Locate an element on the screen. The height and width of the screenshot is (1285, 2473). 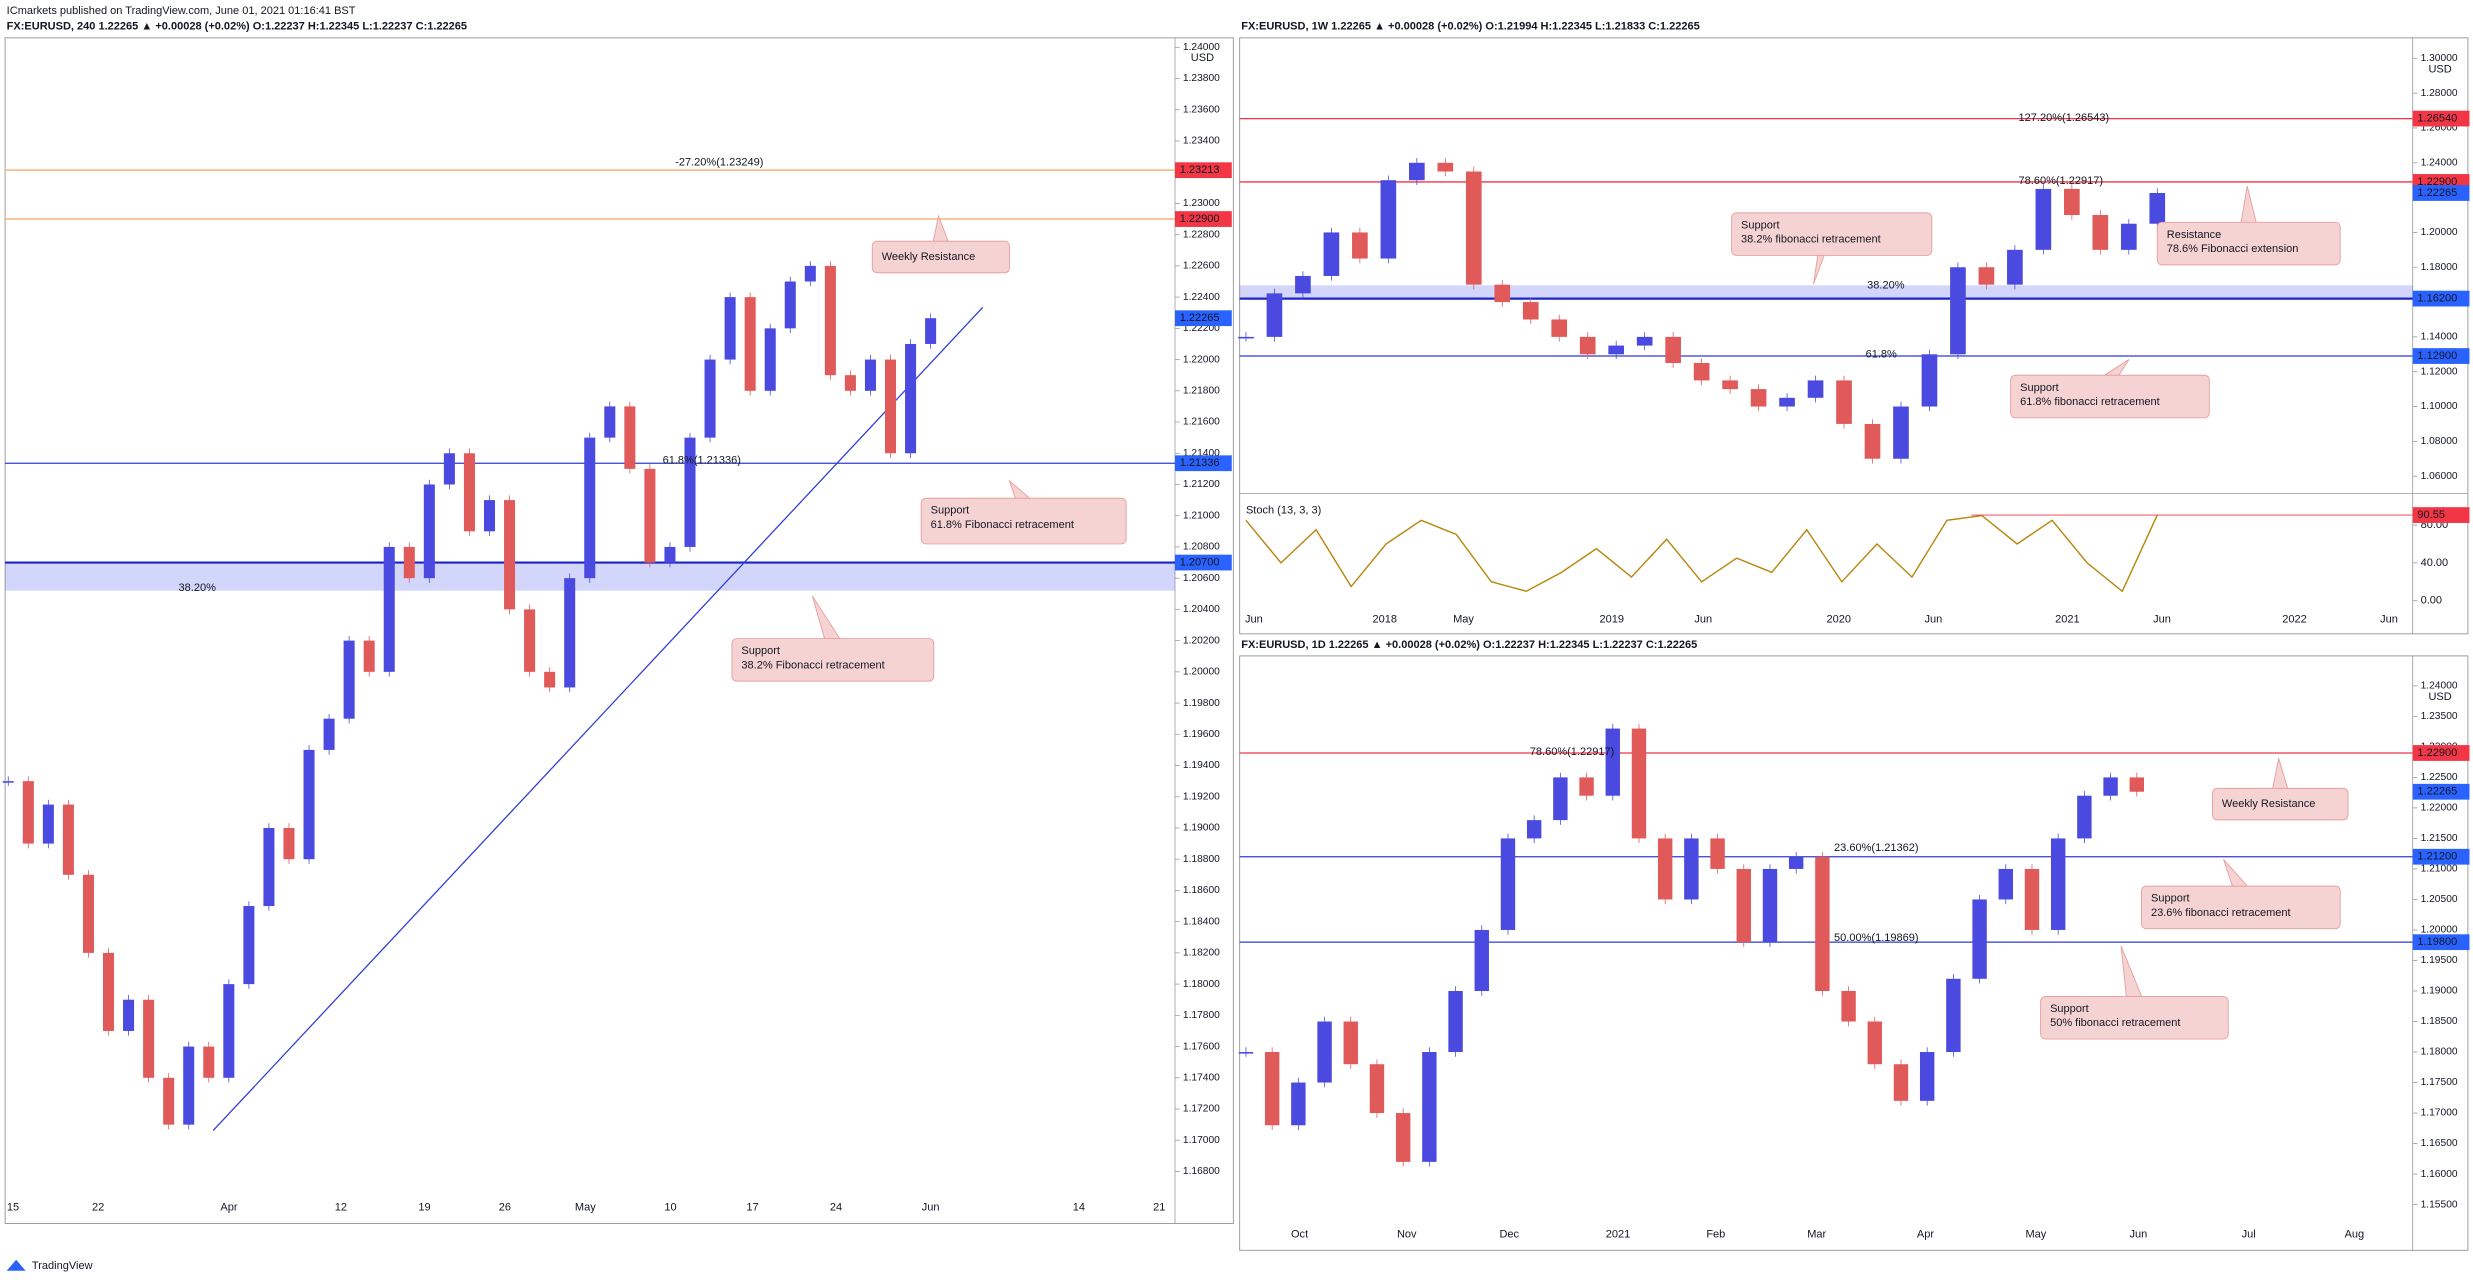
y-tick-label: 1.21200 is located at coordinates (1201, 484).